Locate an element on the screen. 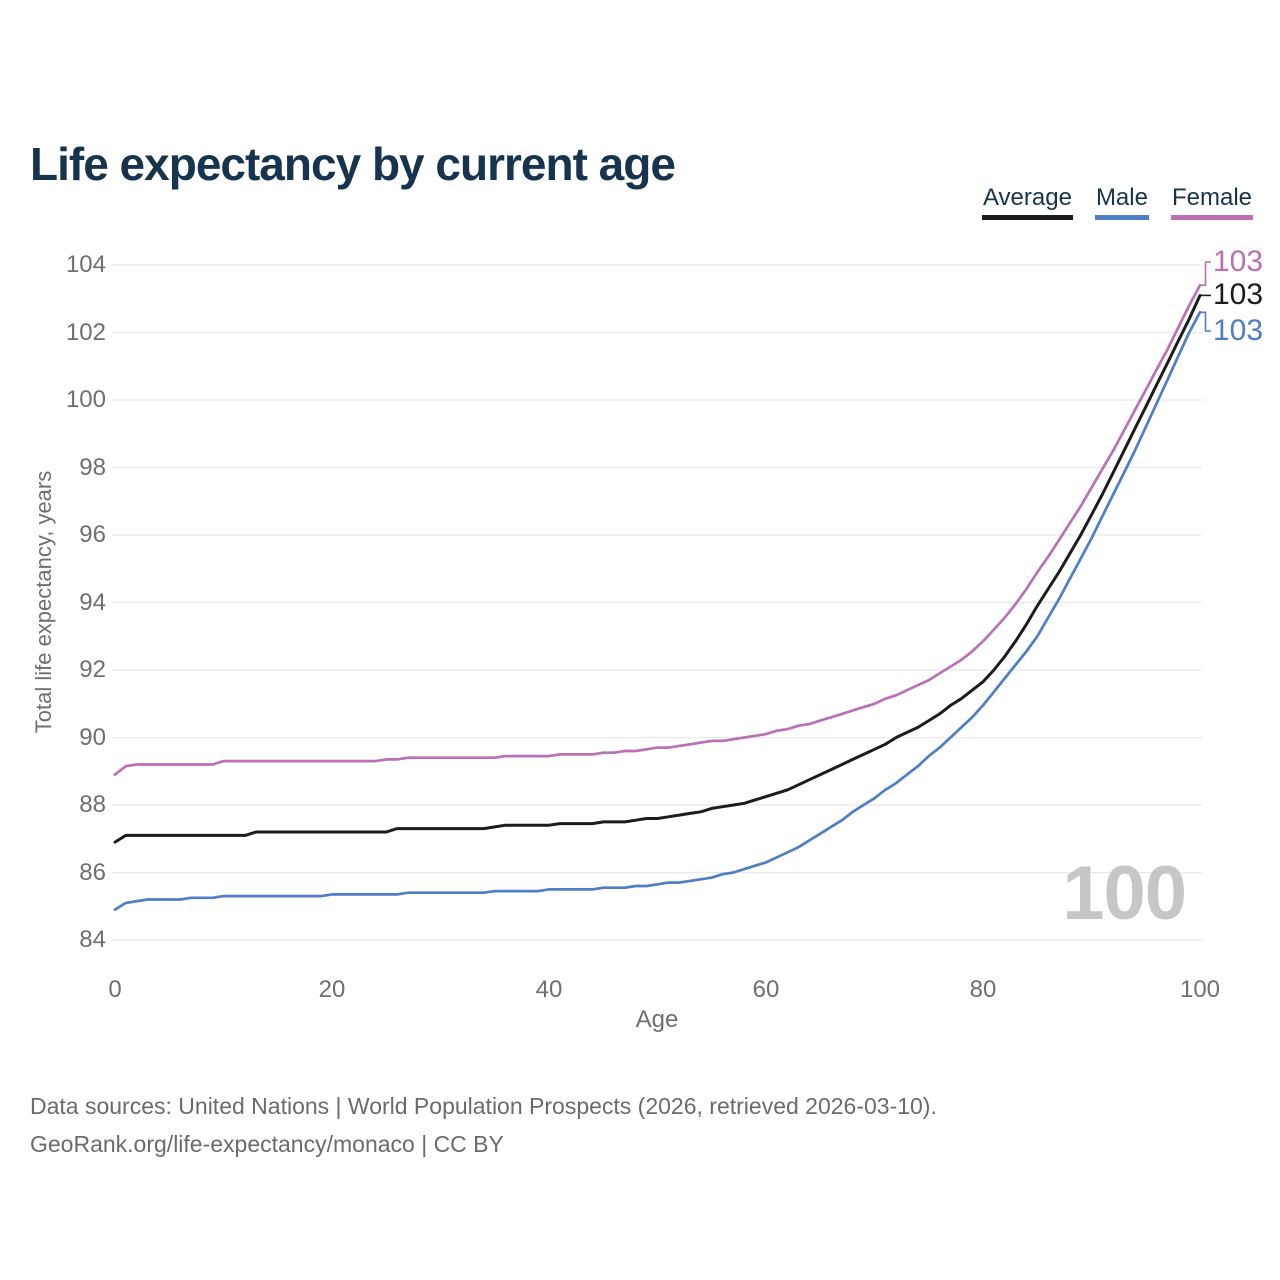 The image size is (1280, 1280). x-tick-label-20: 20 is located at coordinates (332, 989).